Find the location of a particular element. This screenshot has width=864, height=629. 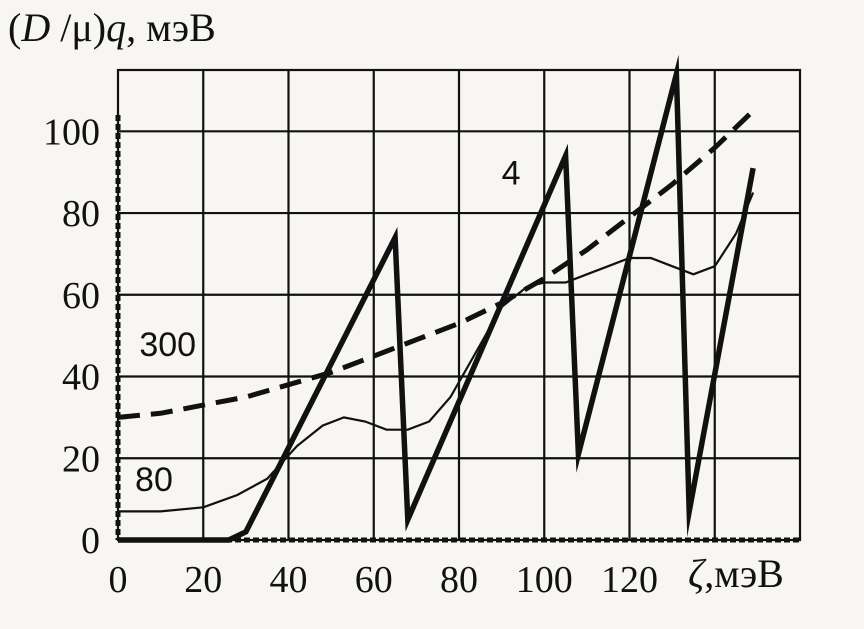

y-axis-unit: , мэВ is located at coordinates (171, 27).